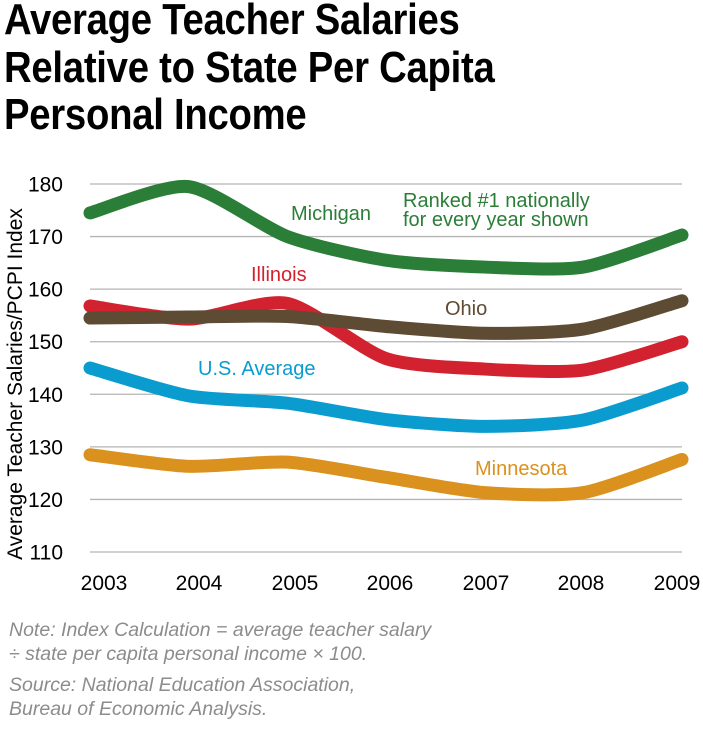 The height and width of the screenshot is (734, 703). I want to click on series-label-minnesota: Minnesota, so click(521, 469).